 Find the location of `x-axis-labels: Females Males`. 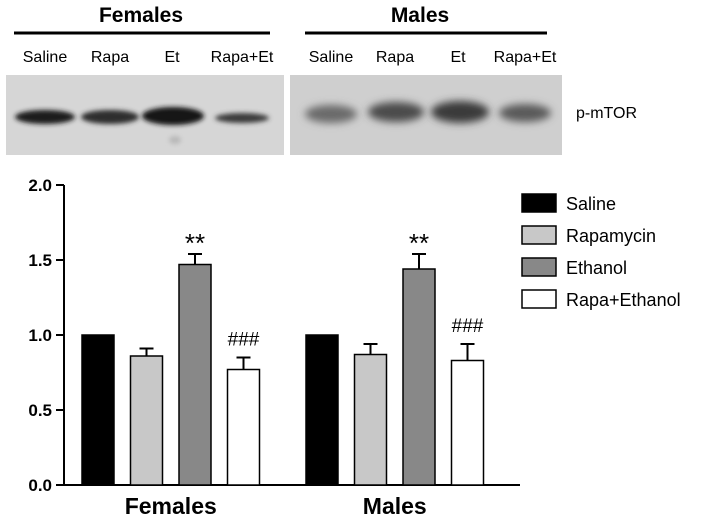

x-axis-labels: Females Males is located at coordinates (276, 506).